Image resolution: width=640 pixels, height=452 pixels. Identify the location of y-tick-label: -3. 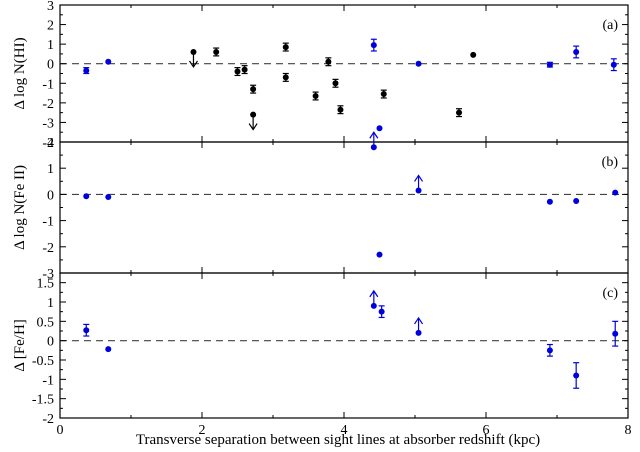
(48, 274).